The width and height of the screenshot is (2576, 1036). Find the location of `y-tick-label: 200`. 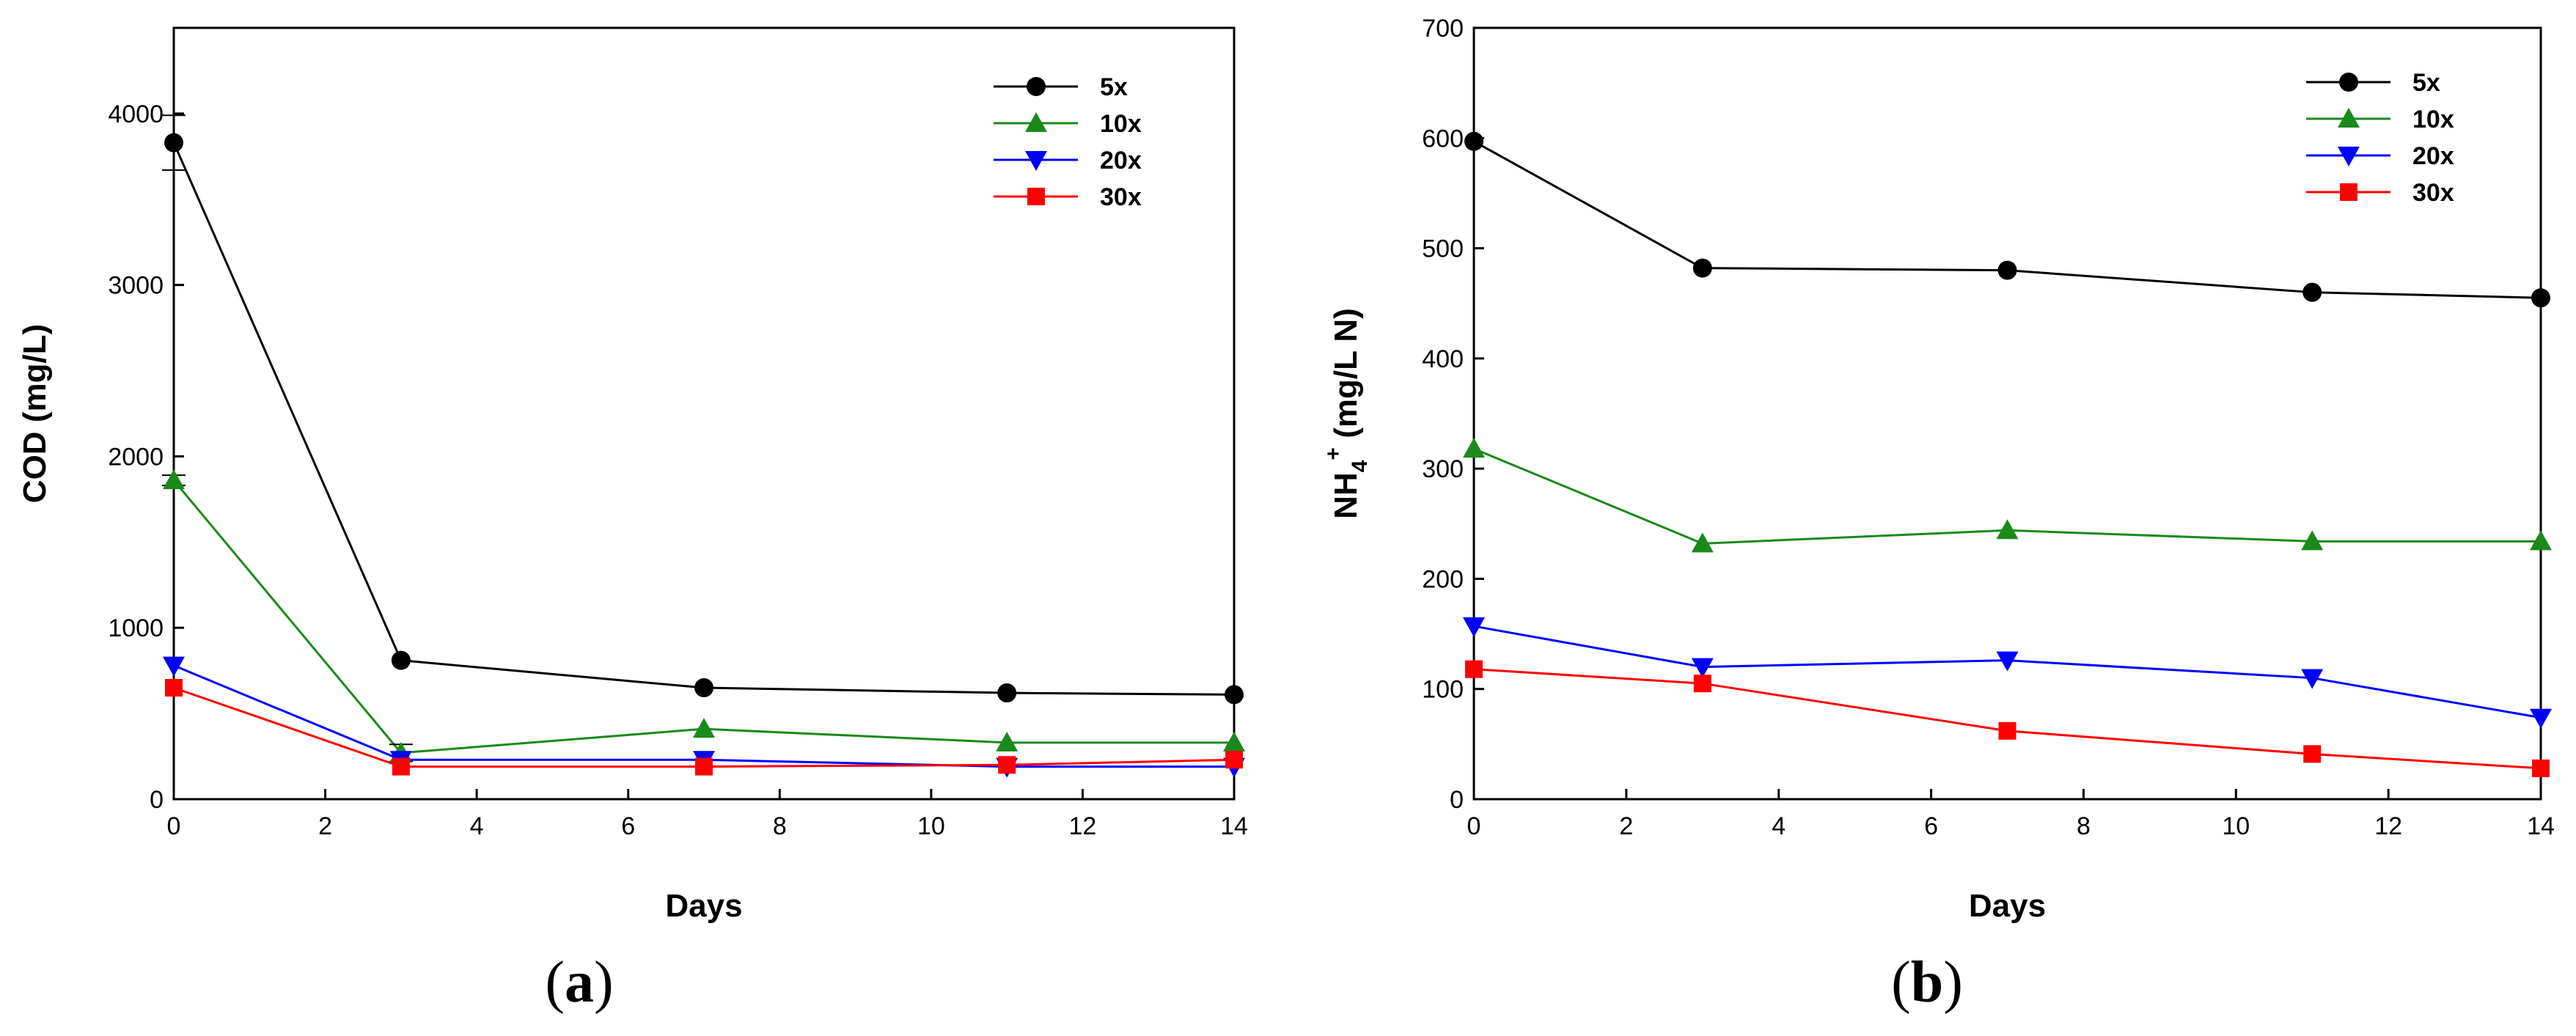

y-tick-label: 200 is located at coordinates (1443, 579).